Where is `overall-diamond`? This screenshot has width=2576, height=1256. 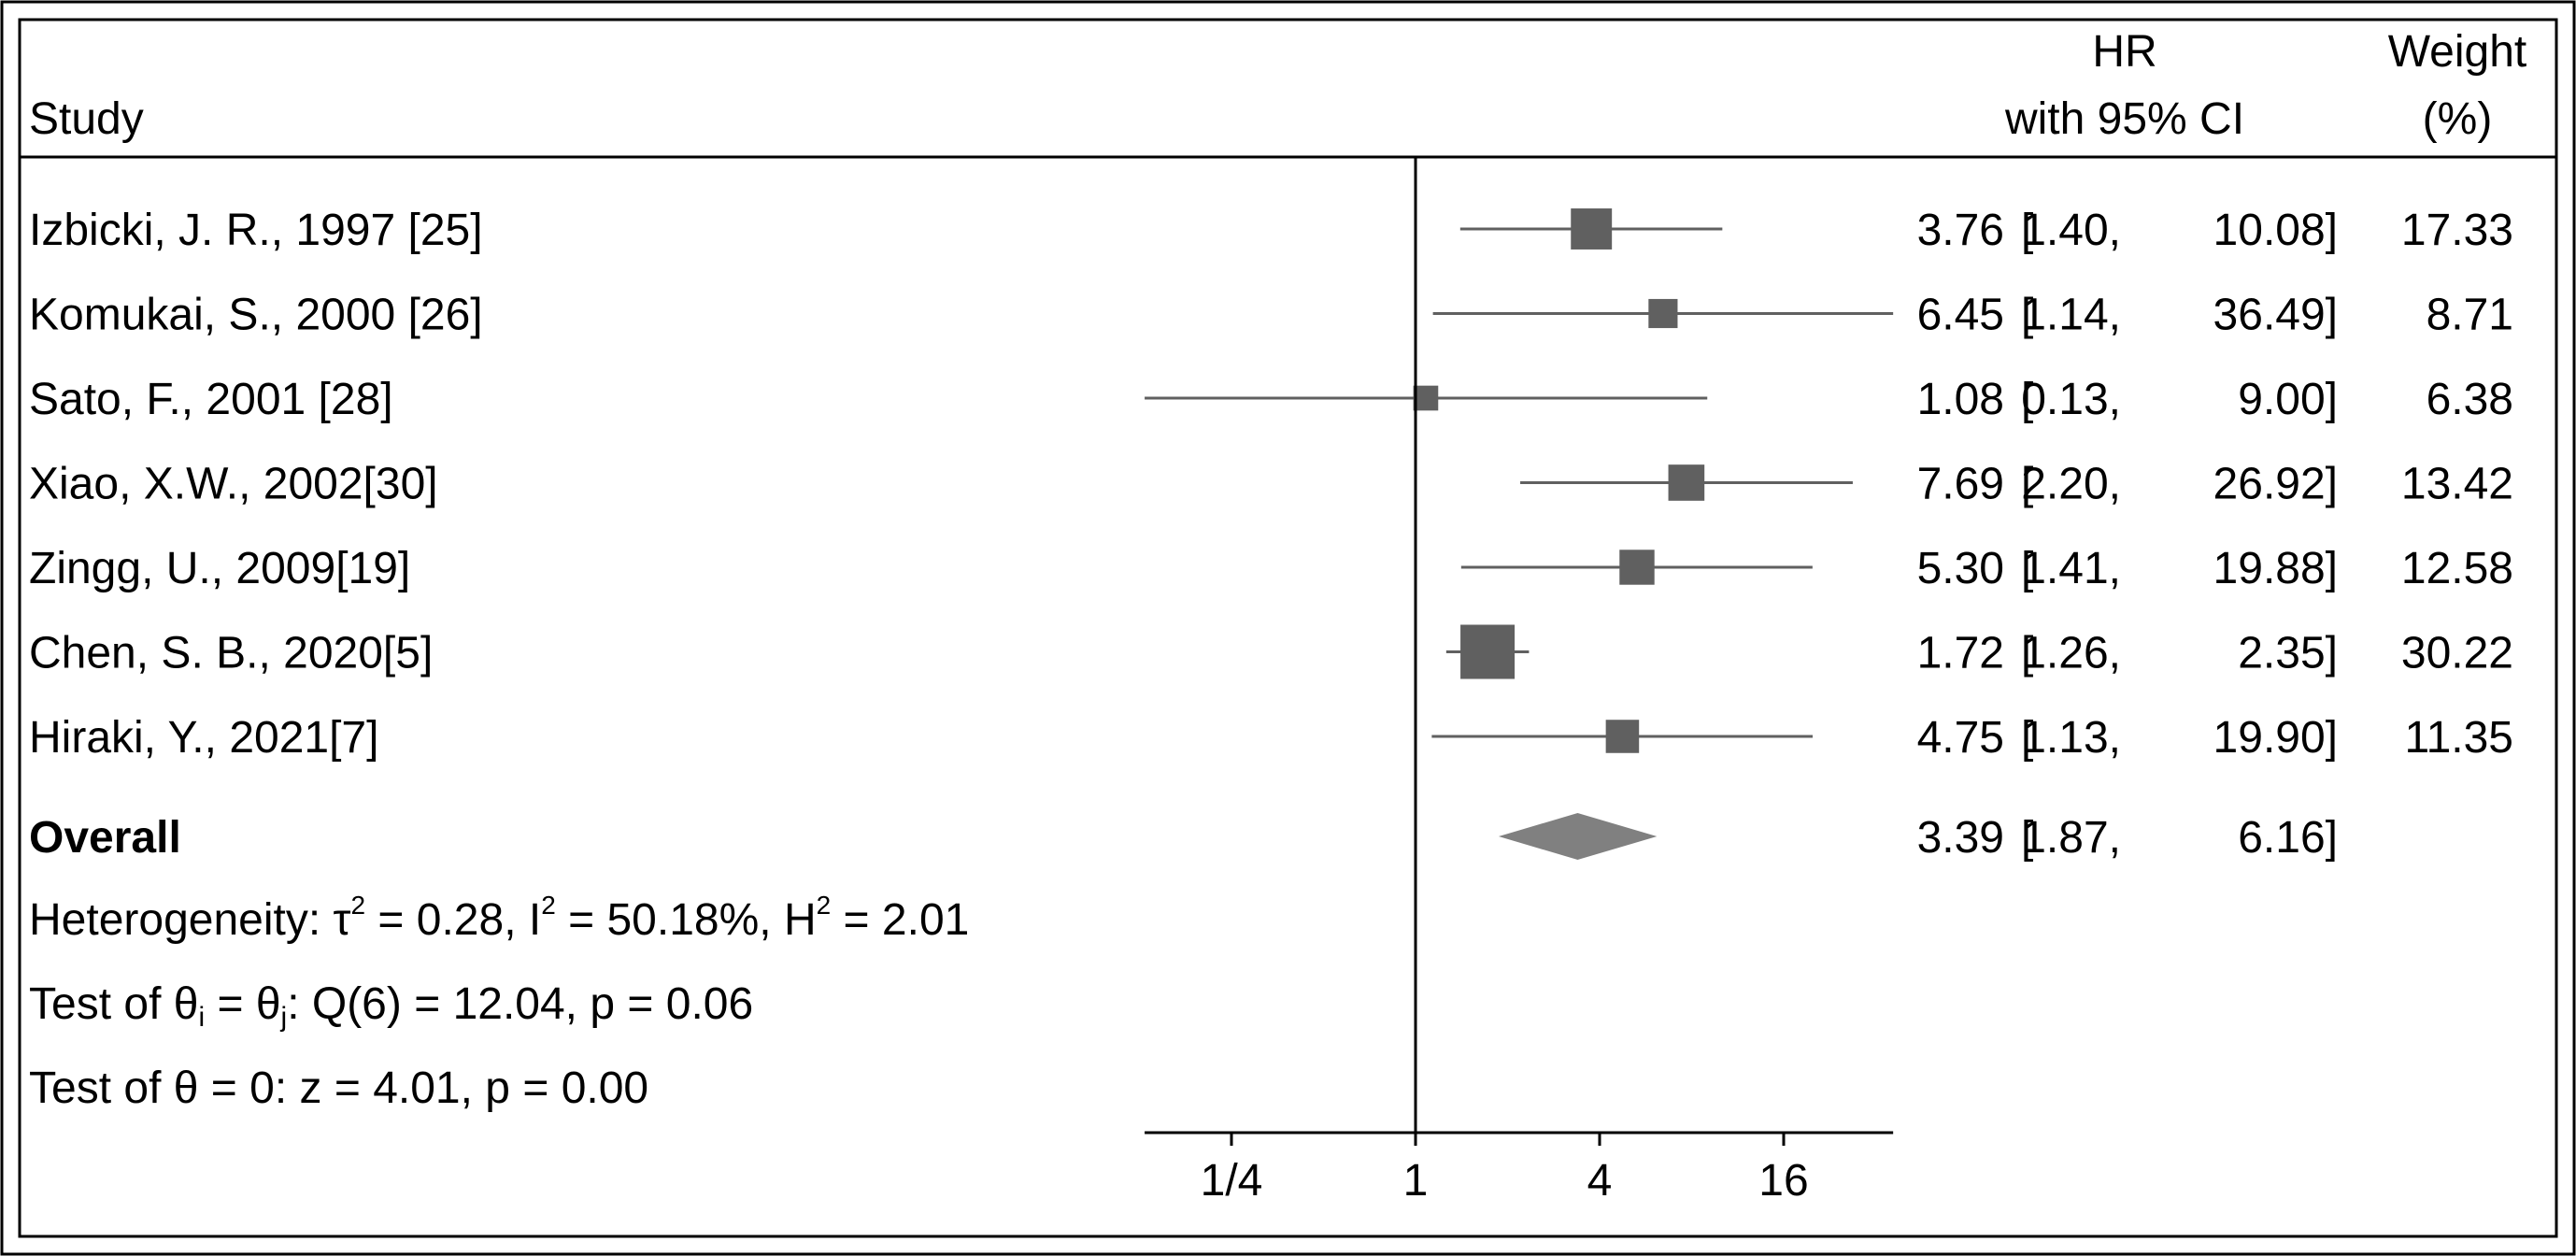 overall-diamond is located at coordinates (1578, 836).